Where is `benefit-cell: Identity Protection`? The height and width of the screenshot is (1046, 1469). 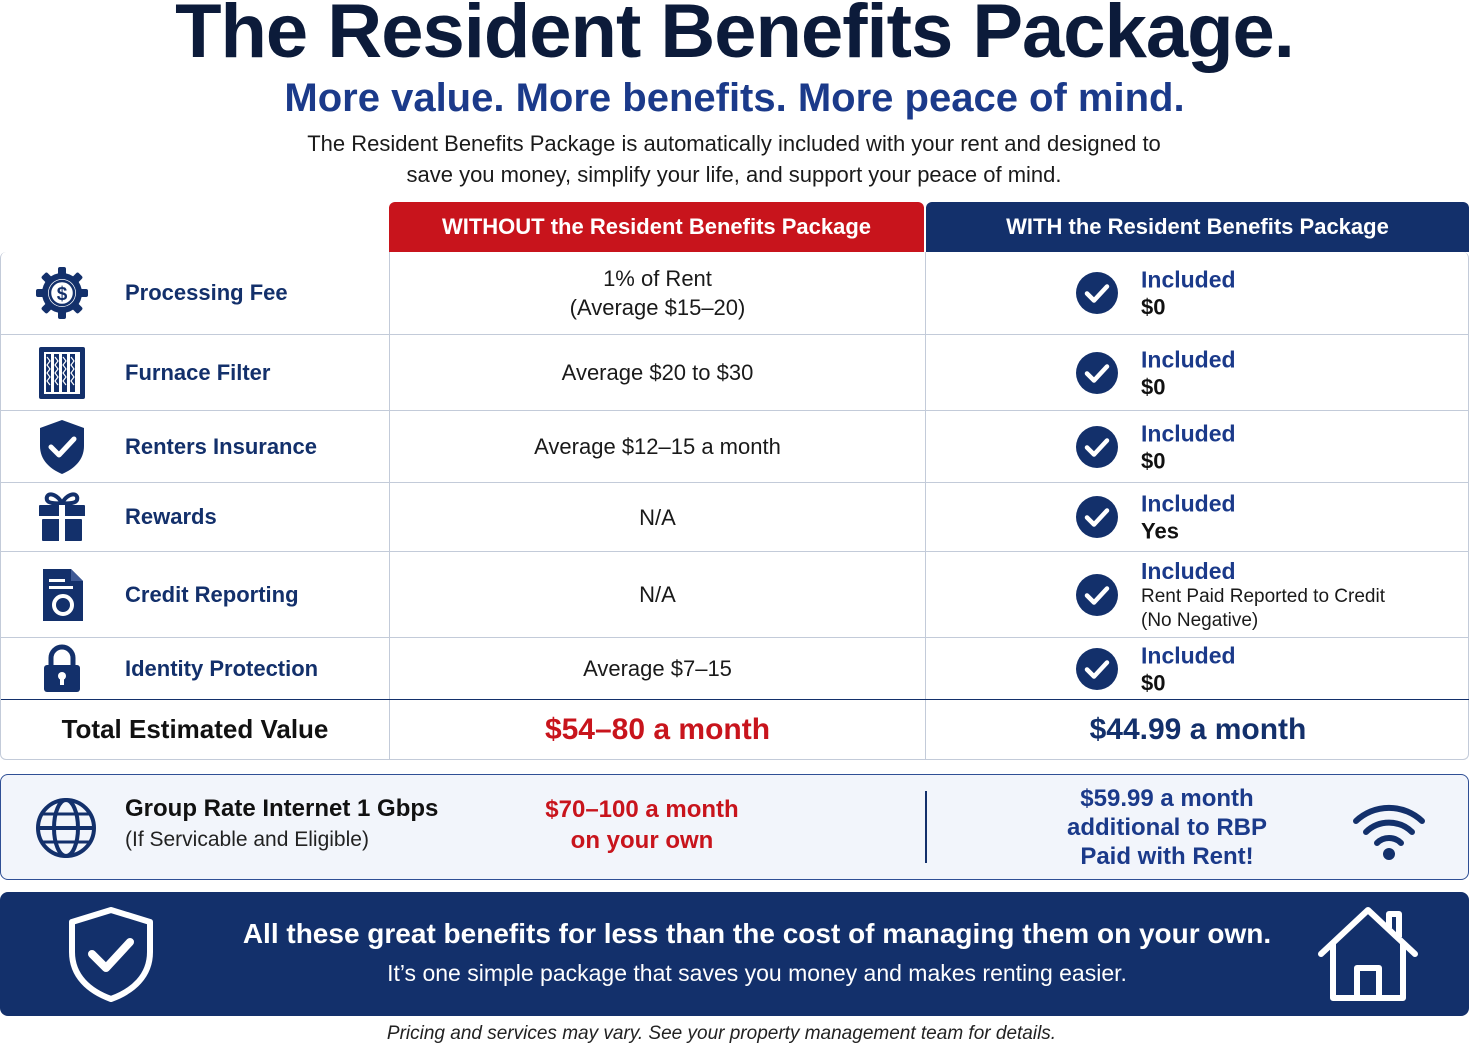
benefit-cell: Identity Protection is located at coordinates (195, 668).